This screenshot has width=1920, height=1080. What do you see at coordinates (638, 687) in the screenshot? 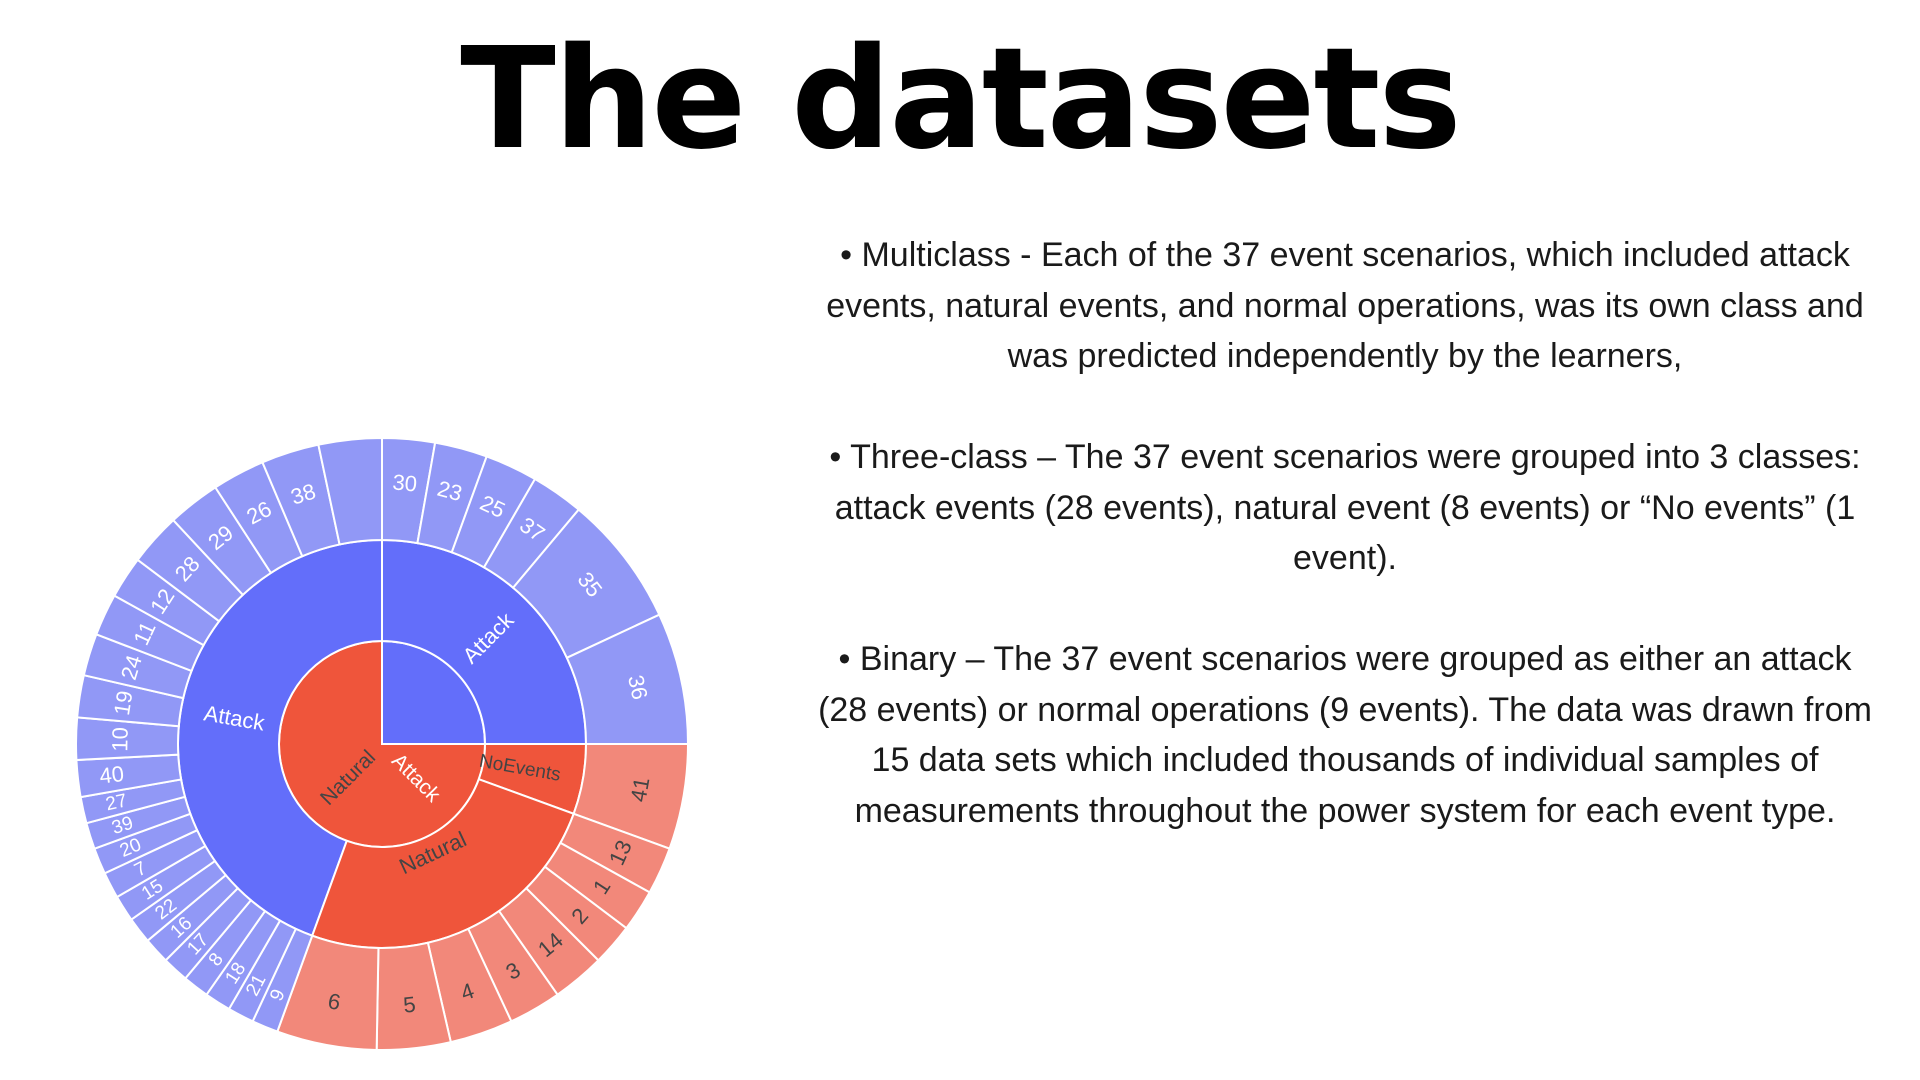
I see `outer-label-36: 36` at bounding box center [638, 687].